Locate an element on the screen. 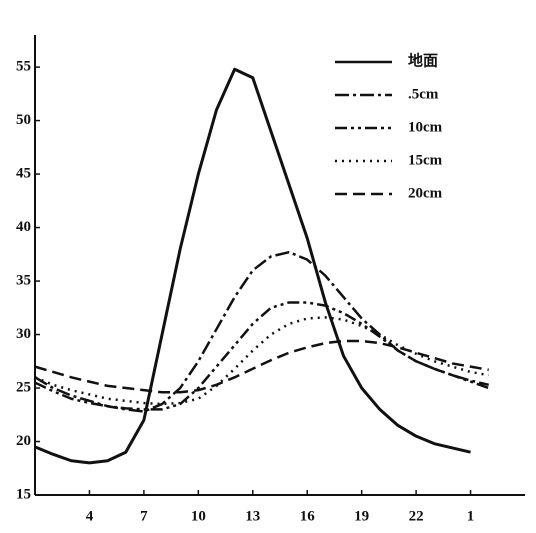  x-tick-label: 19 is located at coordinates (361, 516).